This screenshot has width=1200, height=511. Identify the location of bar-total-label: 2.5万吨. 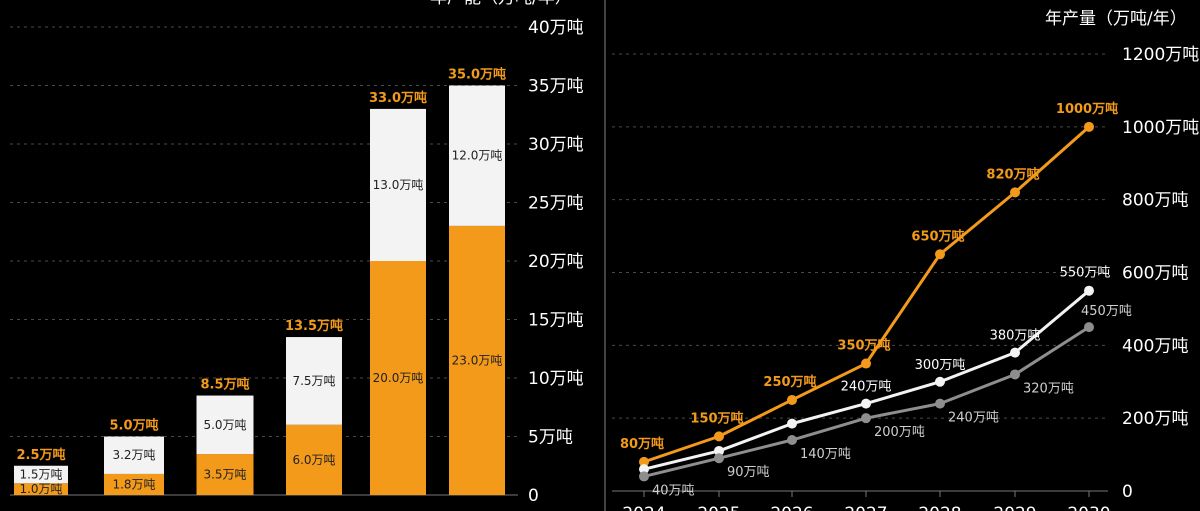
(40, 455).